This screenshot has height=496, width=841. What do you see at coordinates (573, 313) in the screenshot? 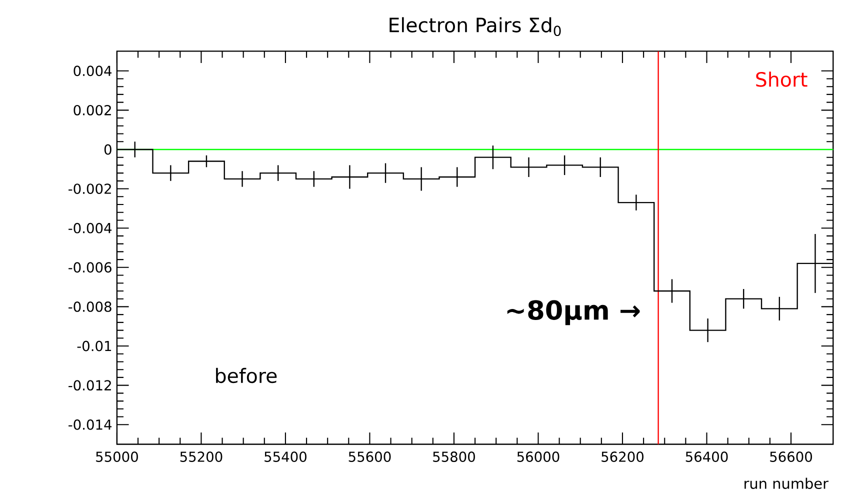
I see `annotation: ~80μm →` at bounding box center [573, 313].